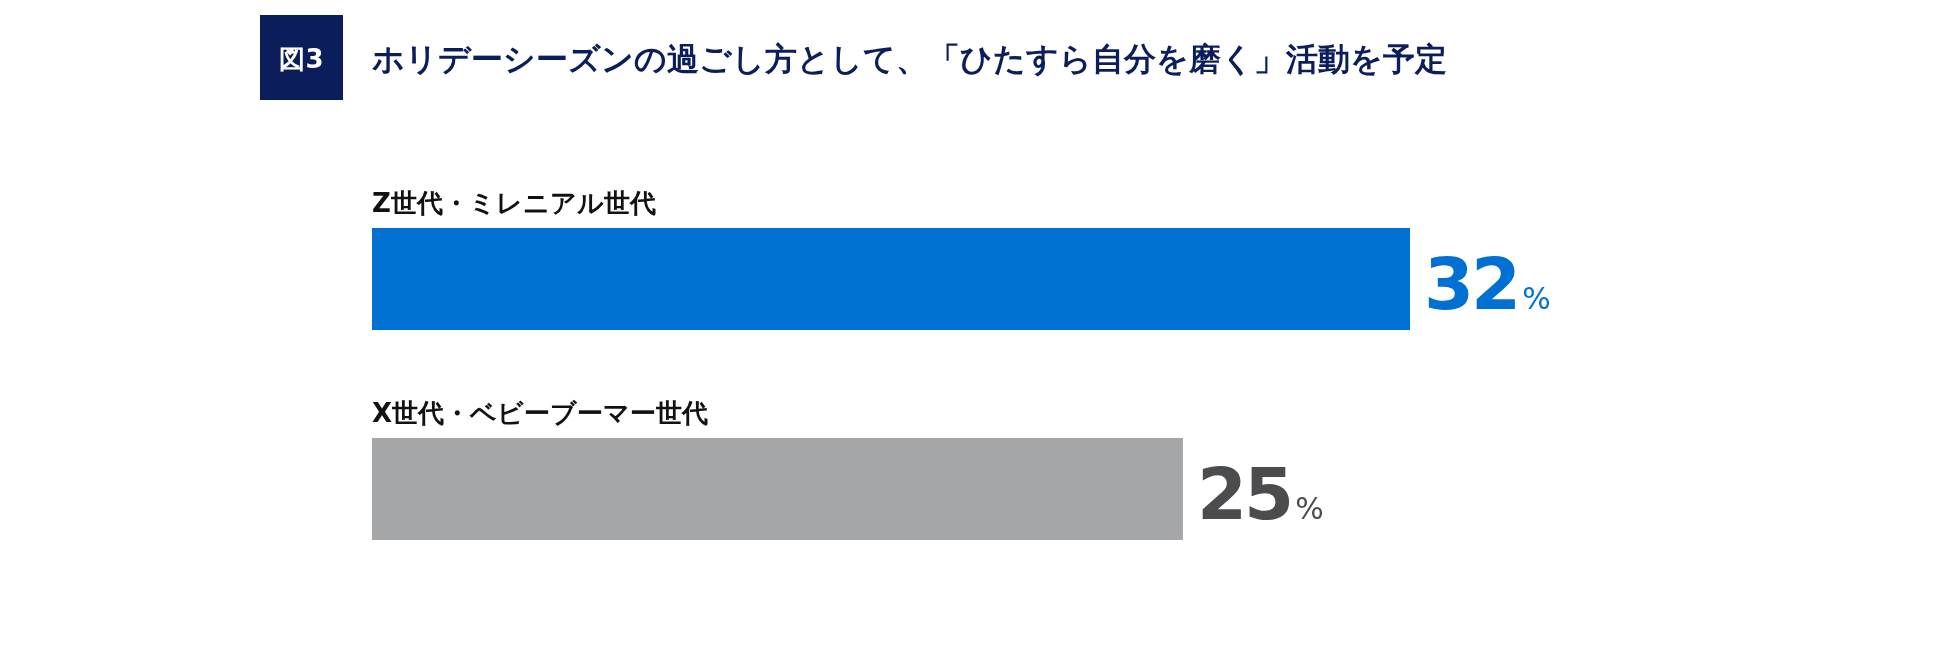 The height and width of the screenshot is (658, 1950). I want to click on data-label: 32%, so click(1487, 284).